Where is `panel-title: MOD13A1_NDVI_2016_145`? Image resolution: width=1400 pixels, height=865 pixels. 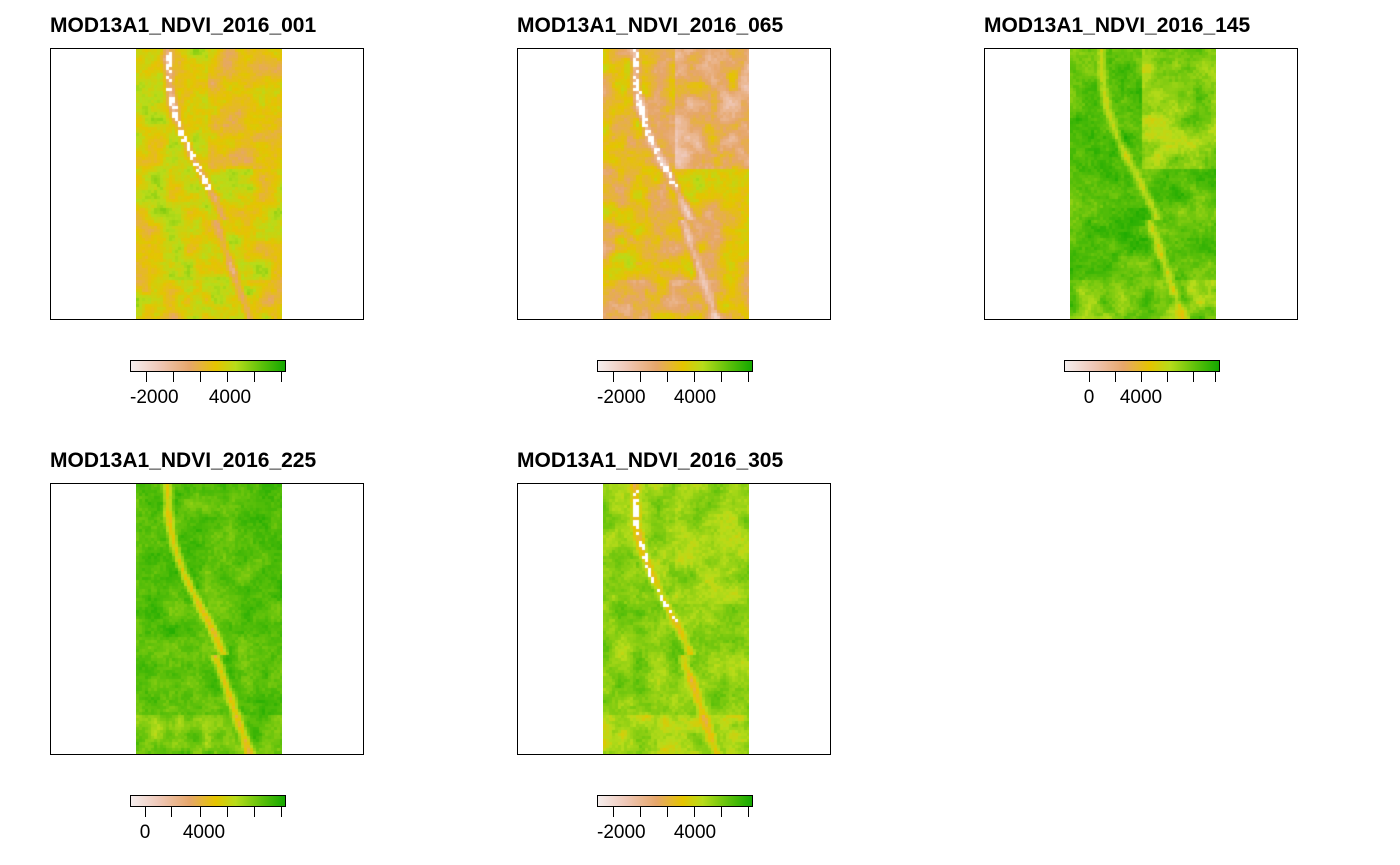
panel-title: MOD13A1_NDVI_2016_145 is located at coordinates (1117, 25).